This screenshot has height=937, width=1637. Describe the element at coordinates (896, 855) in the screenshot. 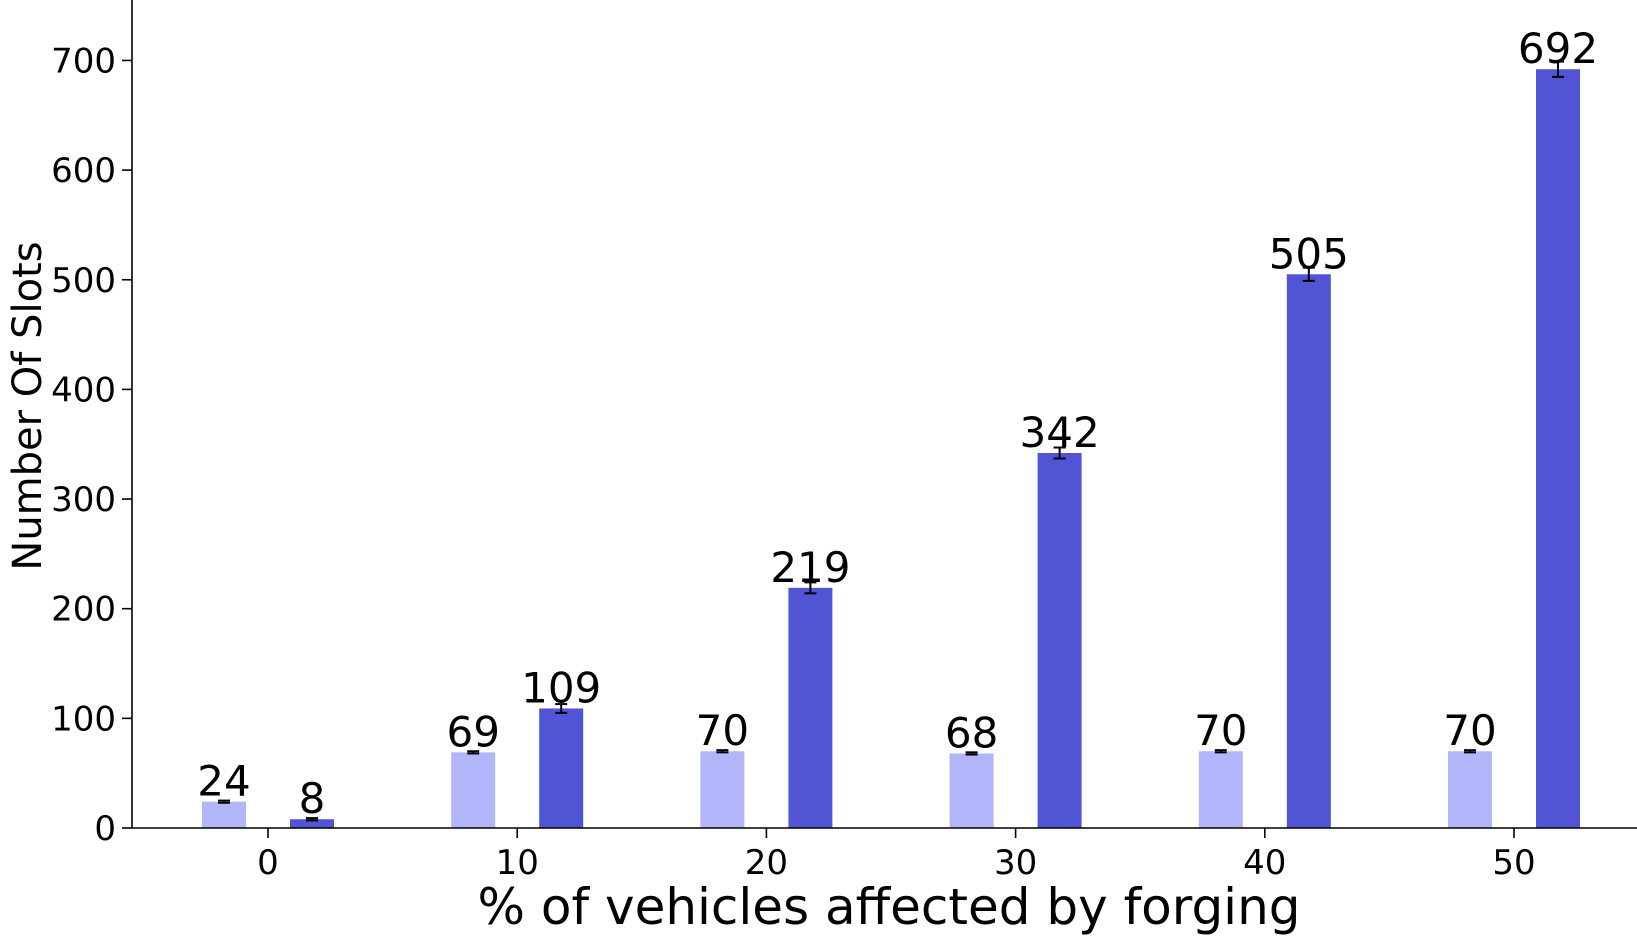

I see `x-axis-ticks: 0 10 20 30 40 50` at that location.